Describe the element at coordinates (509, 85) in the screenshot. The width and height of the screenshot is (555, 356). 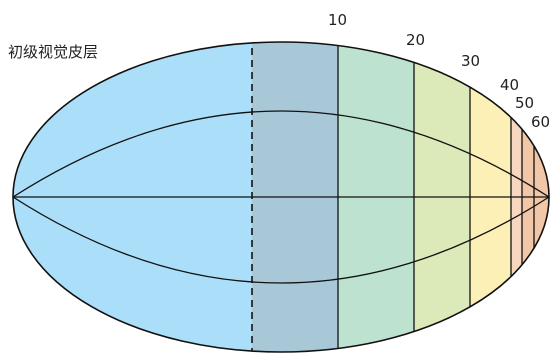
I see `eccentricity-label-40: 40` at that location.